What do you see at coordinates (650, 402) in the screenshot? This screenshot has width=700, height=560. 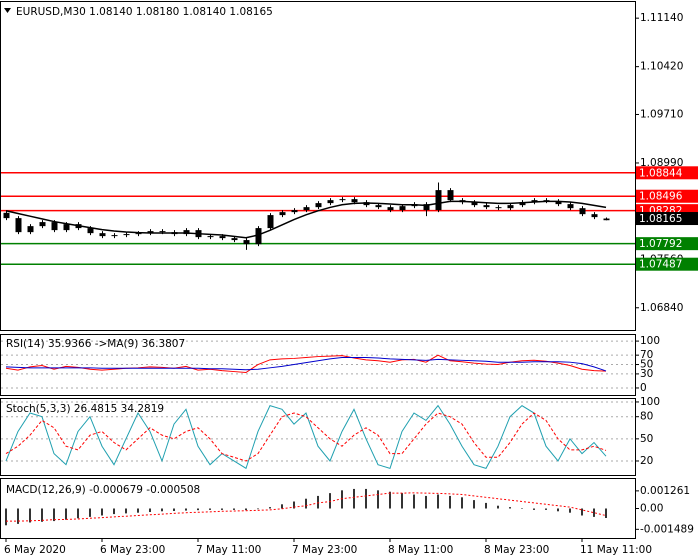 I see `y-tick-label: 100` at bounding box center [650, 402].